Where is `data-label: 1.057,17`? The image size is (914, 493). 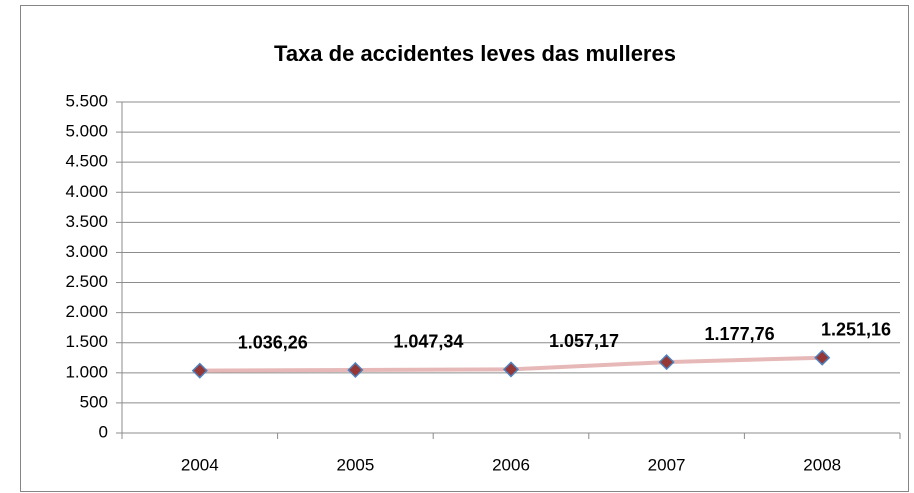 data-label: 1.057,17 is located at coordinates (584, 341).